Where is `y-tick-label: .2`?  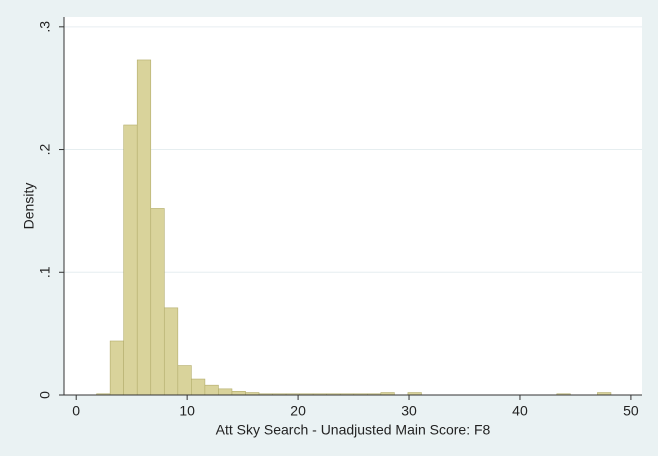
y-tick-label: .2 is located at coordinates (45, 149).